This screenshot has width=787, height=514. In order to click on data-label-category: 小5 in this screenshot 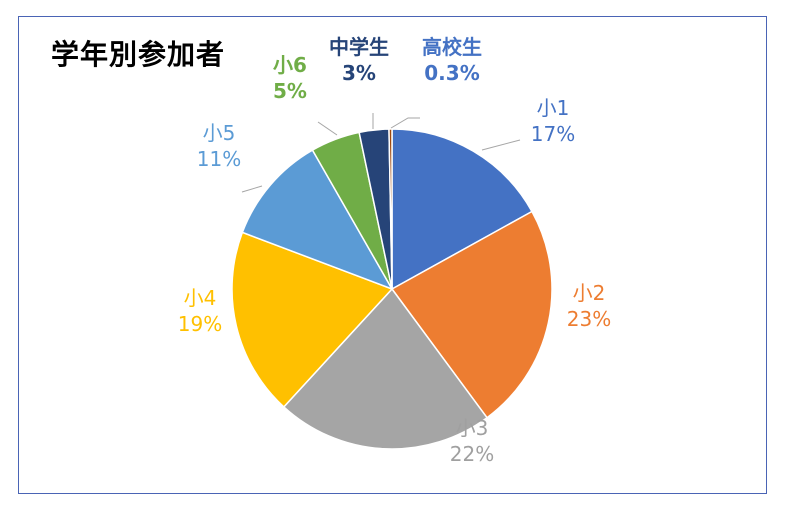, I will do `click(219, 133)`.